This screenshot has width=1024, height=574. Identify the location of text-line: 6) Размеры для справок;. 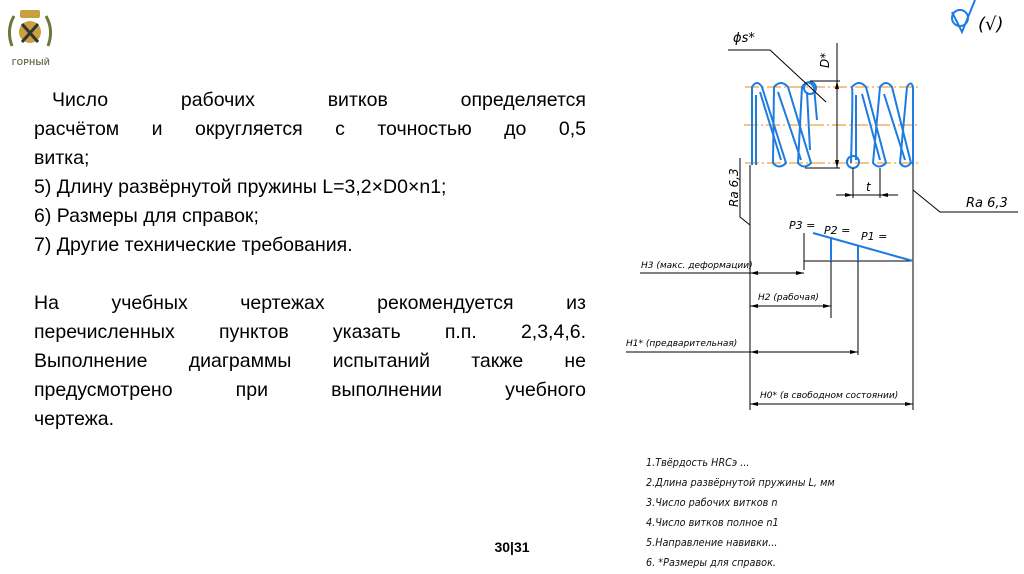
(146, 216).